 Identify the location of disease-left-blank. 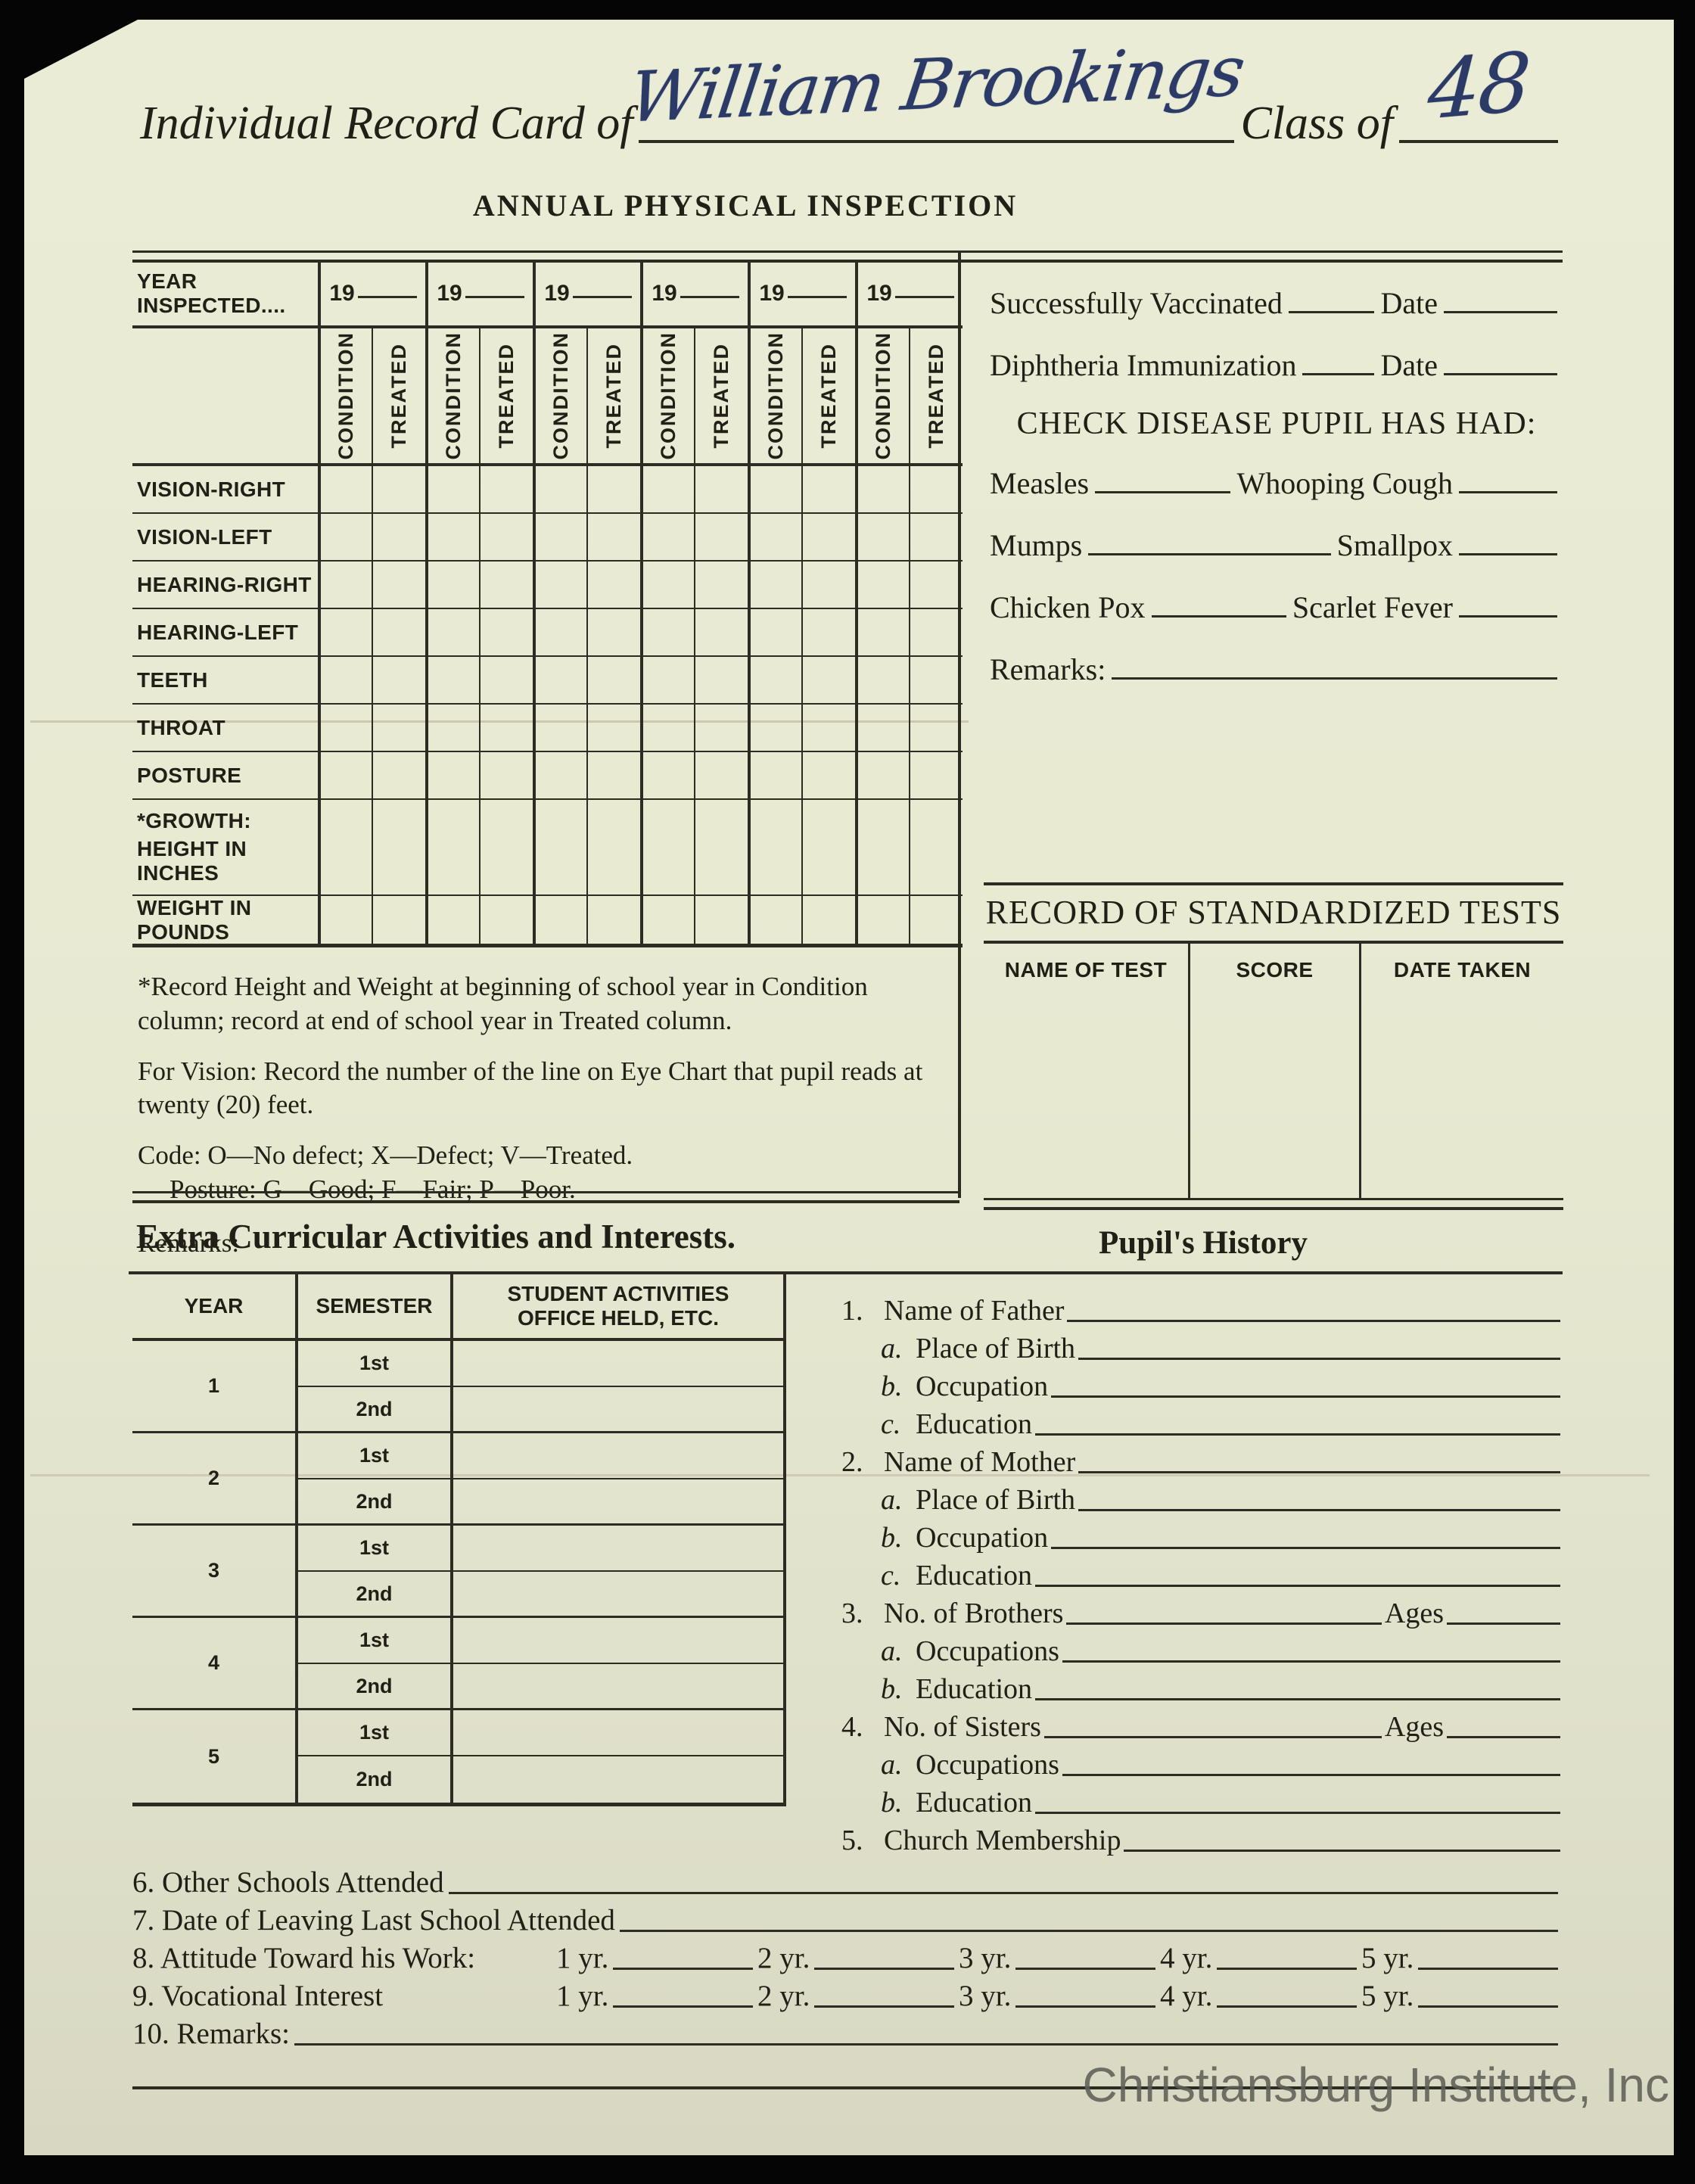
(1209, 549).